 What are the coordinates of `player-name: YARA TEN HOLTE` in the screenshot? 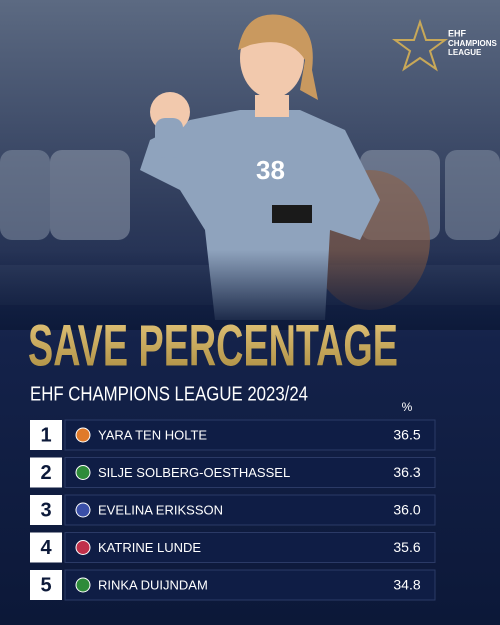 It's located at (152, 434).